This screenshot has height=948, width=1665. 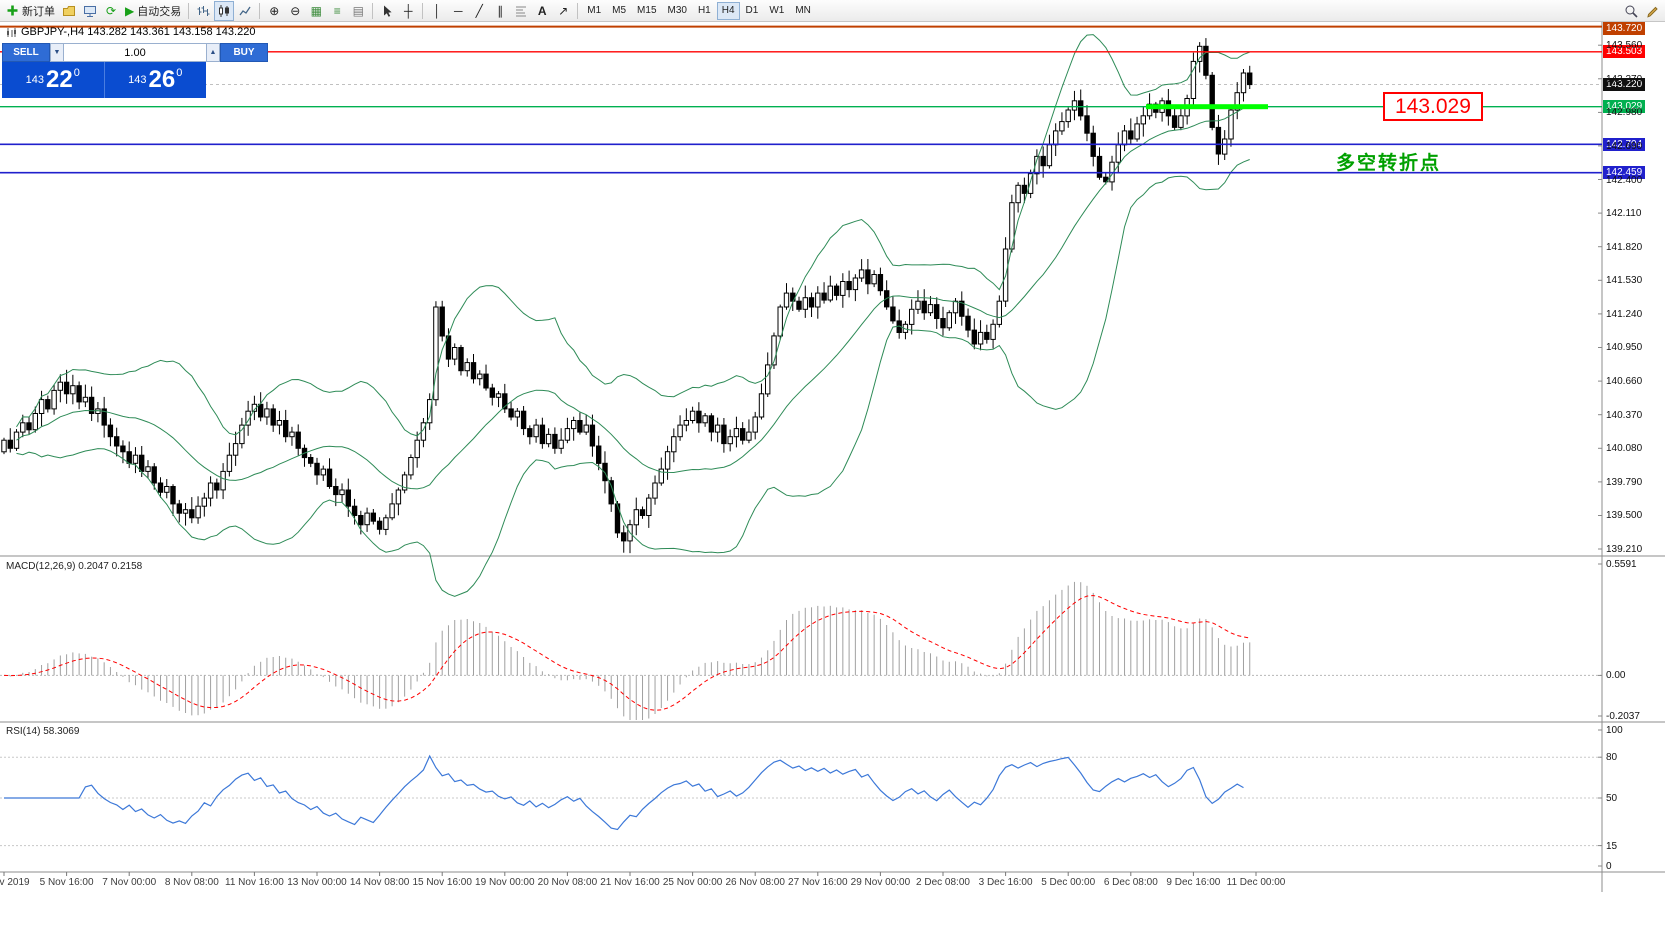 I want to click on line-chart-icon, so click(x=245, y=10).